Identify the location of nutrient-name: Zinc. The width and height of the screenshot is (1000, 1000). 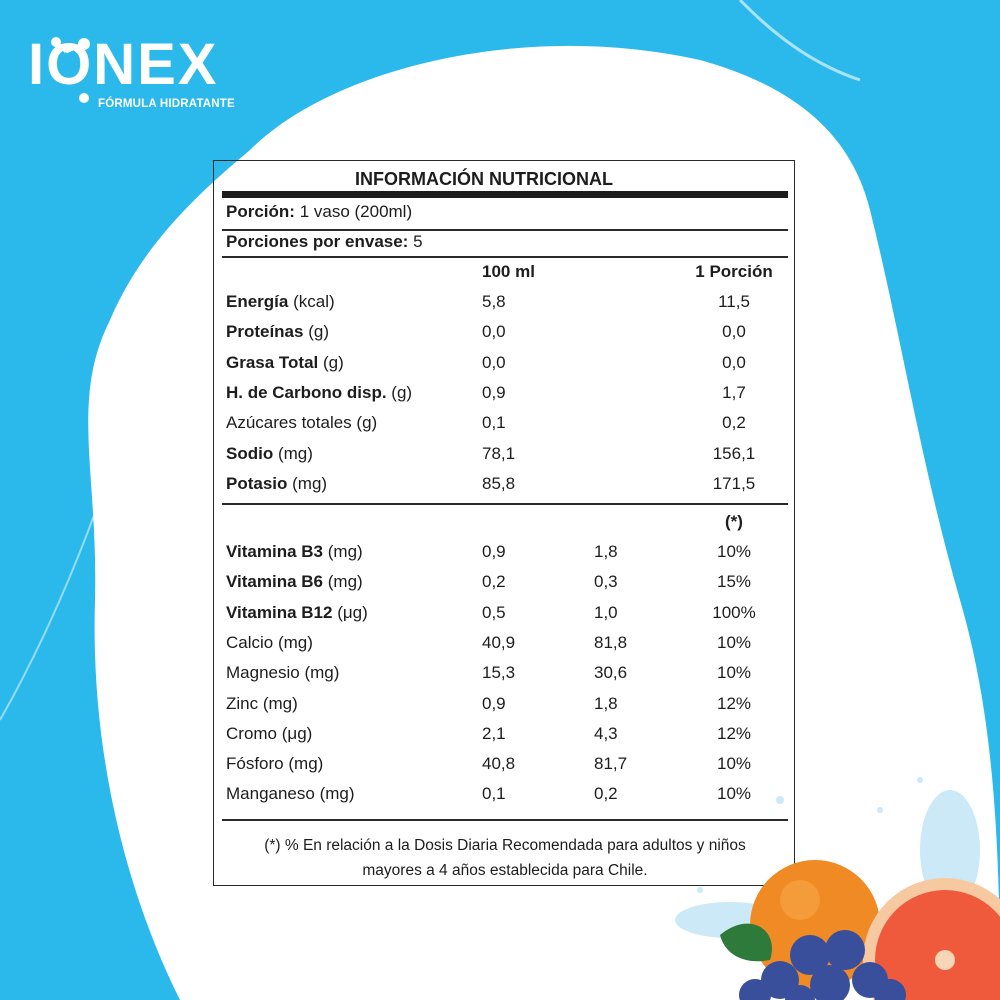
(242, 703).